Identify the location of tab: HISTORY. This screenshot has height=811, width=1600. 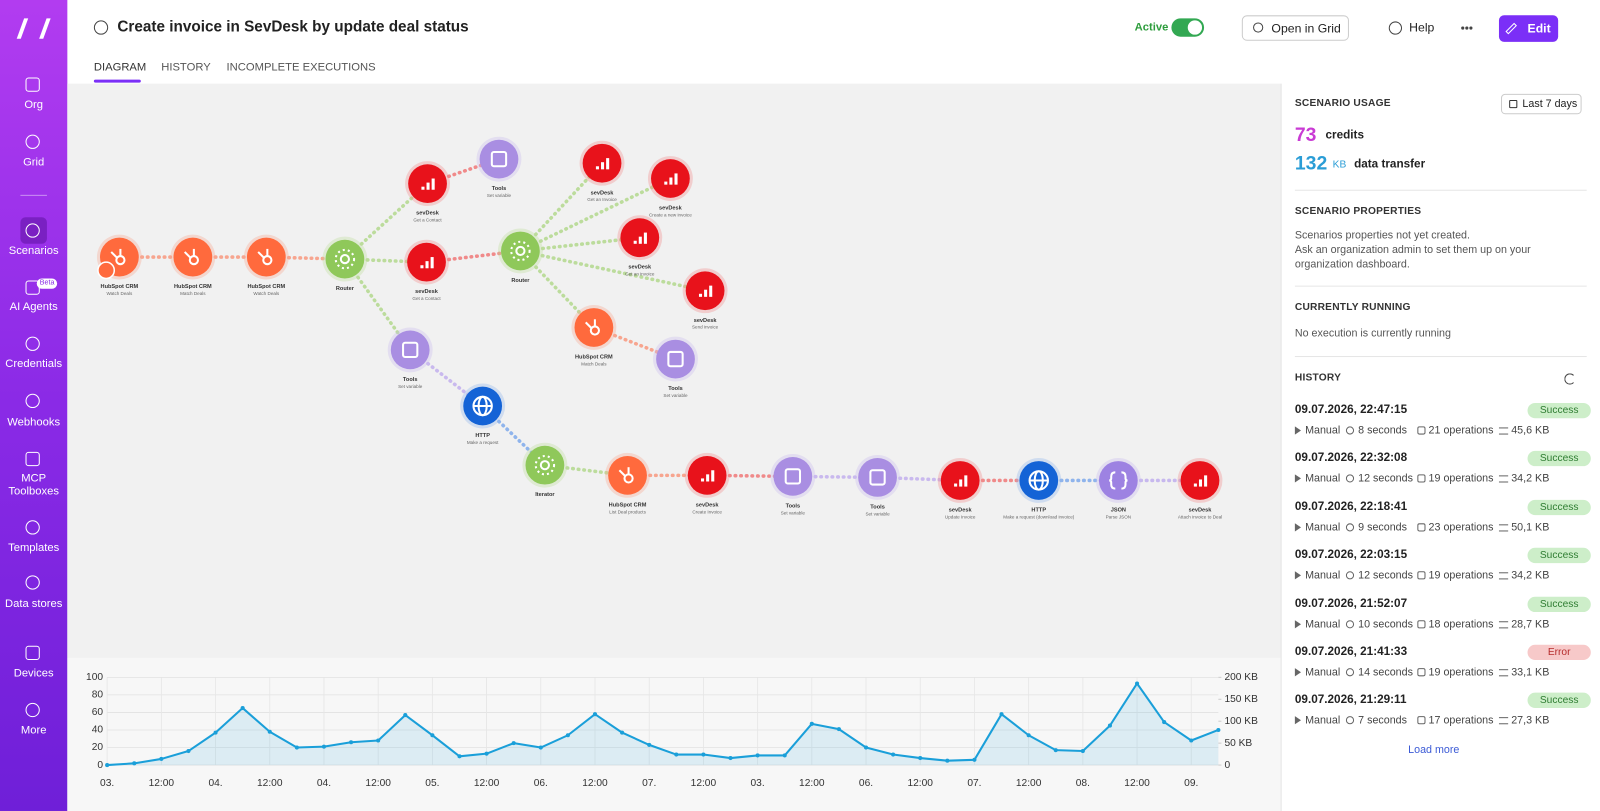
(186, 67).